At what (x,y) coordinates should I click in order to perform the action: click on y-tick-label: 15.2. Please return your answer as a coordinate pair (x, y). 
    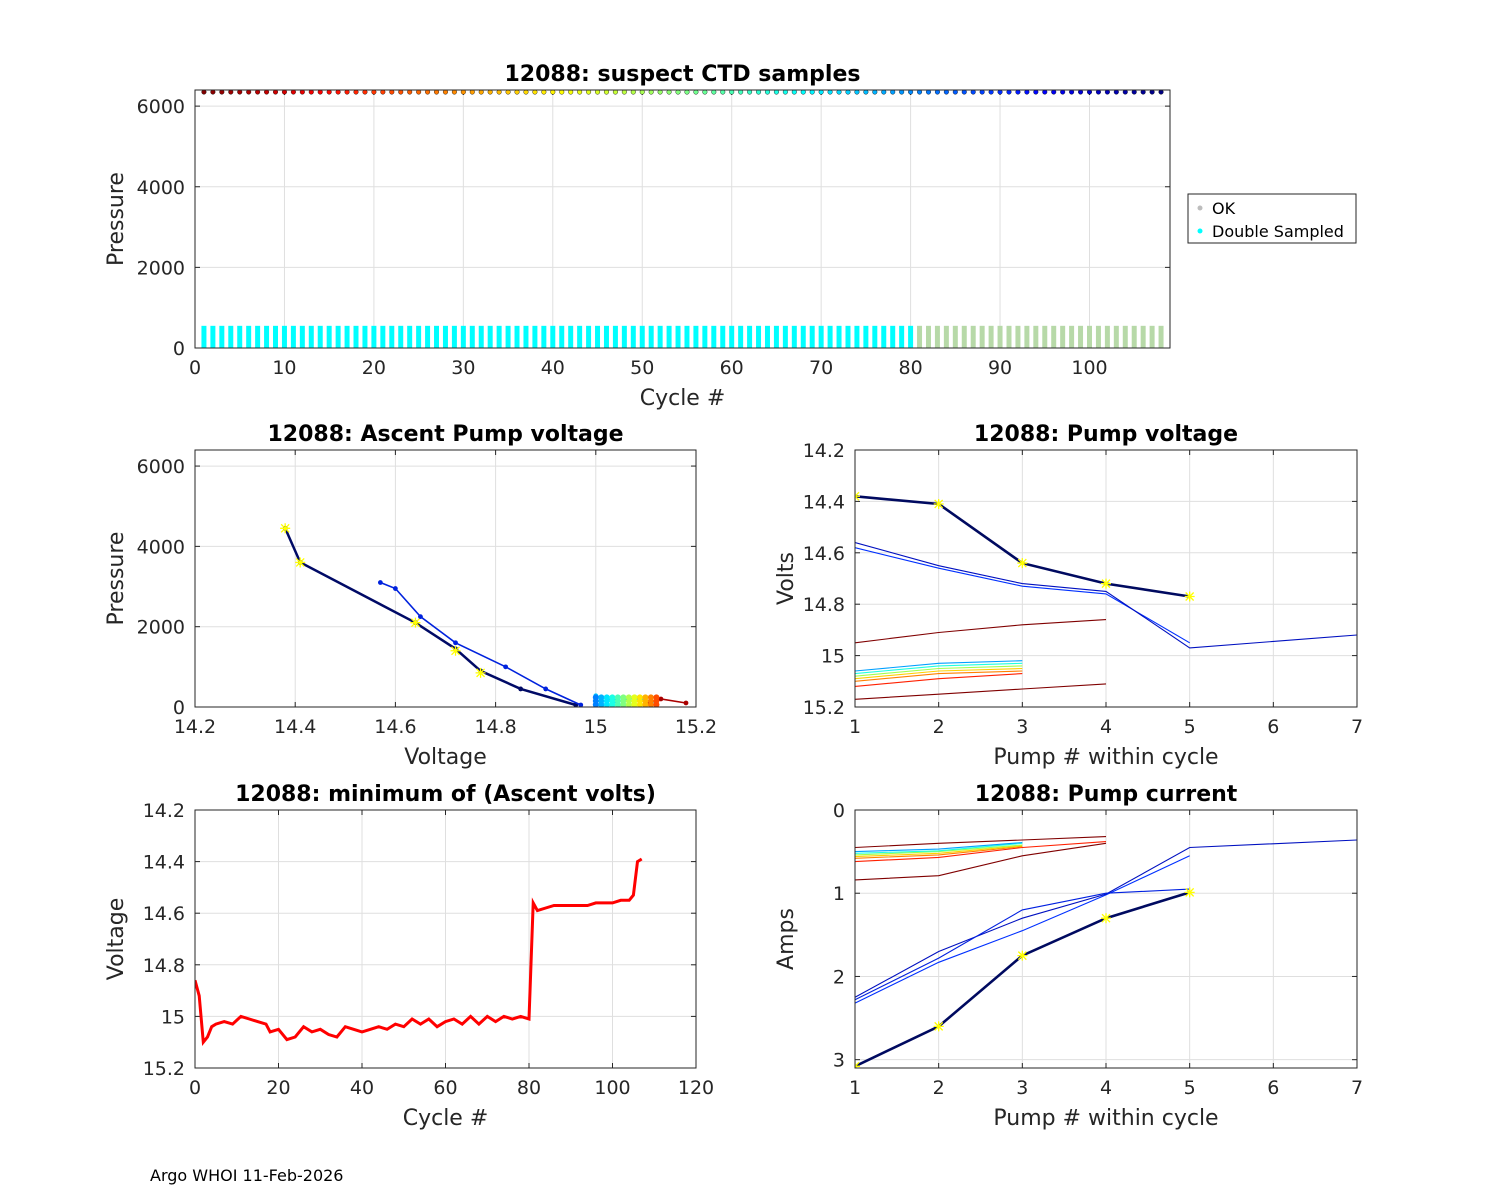
    Looking at the image, I should click on (164, 1069).